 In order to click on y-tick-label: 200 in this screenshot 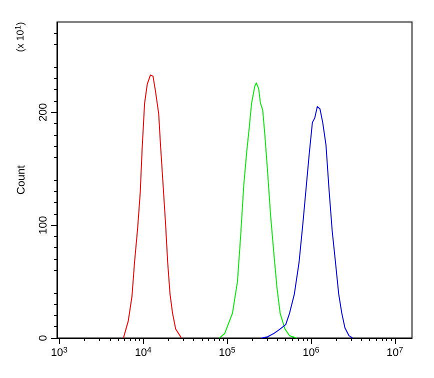, I will do `click(44, 112)`.